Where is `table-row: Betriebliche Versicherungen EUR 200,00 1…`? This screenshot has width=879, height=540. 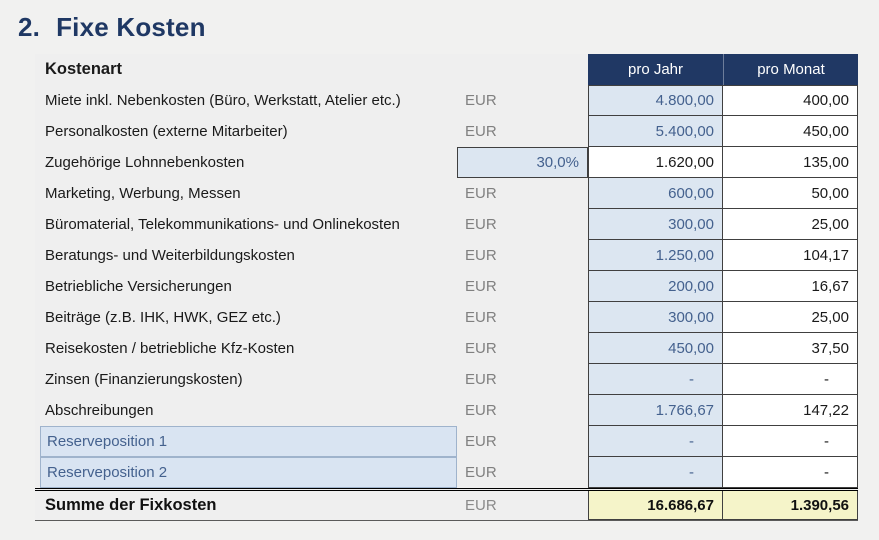
table-row: Betriebliche Versicherungen EUR 200,00 1… is located at coordinates (446, 286).